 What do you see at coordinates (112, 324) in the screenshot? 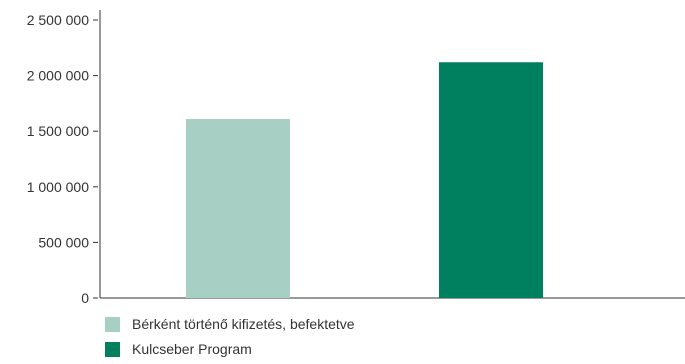
I see `legend-swatch-salary` at bounding box center [112, 324].